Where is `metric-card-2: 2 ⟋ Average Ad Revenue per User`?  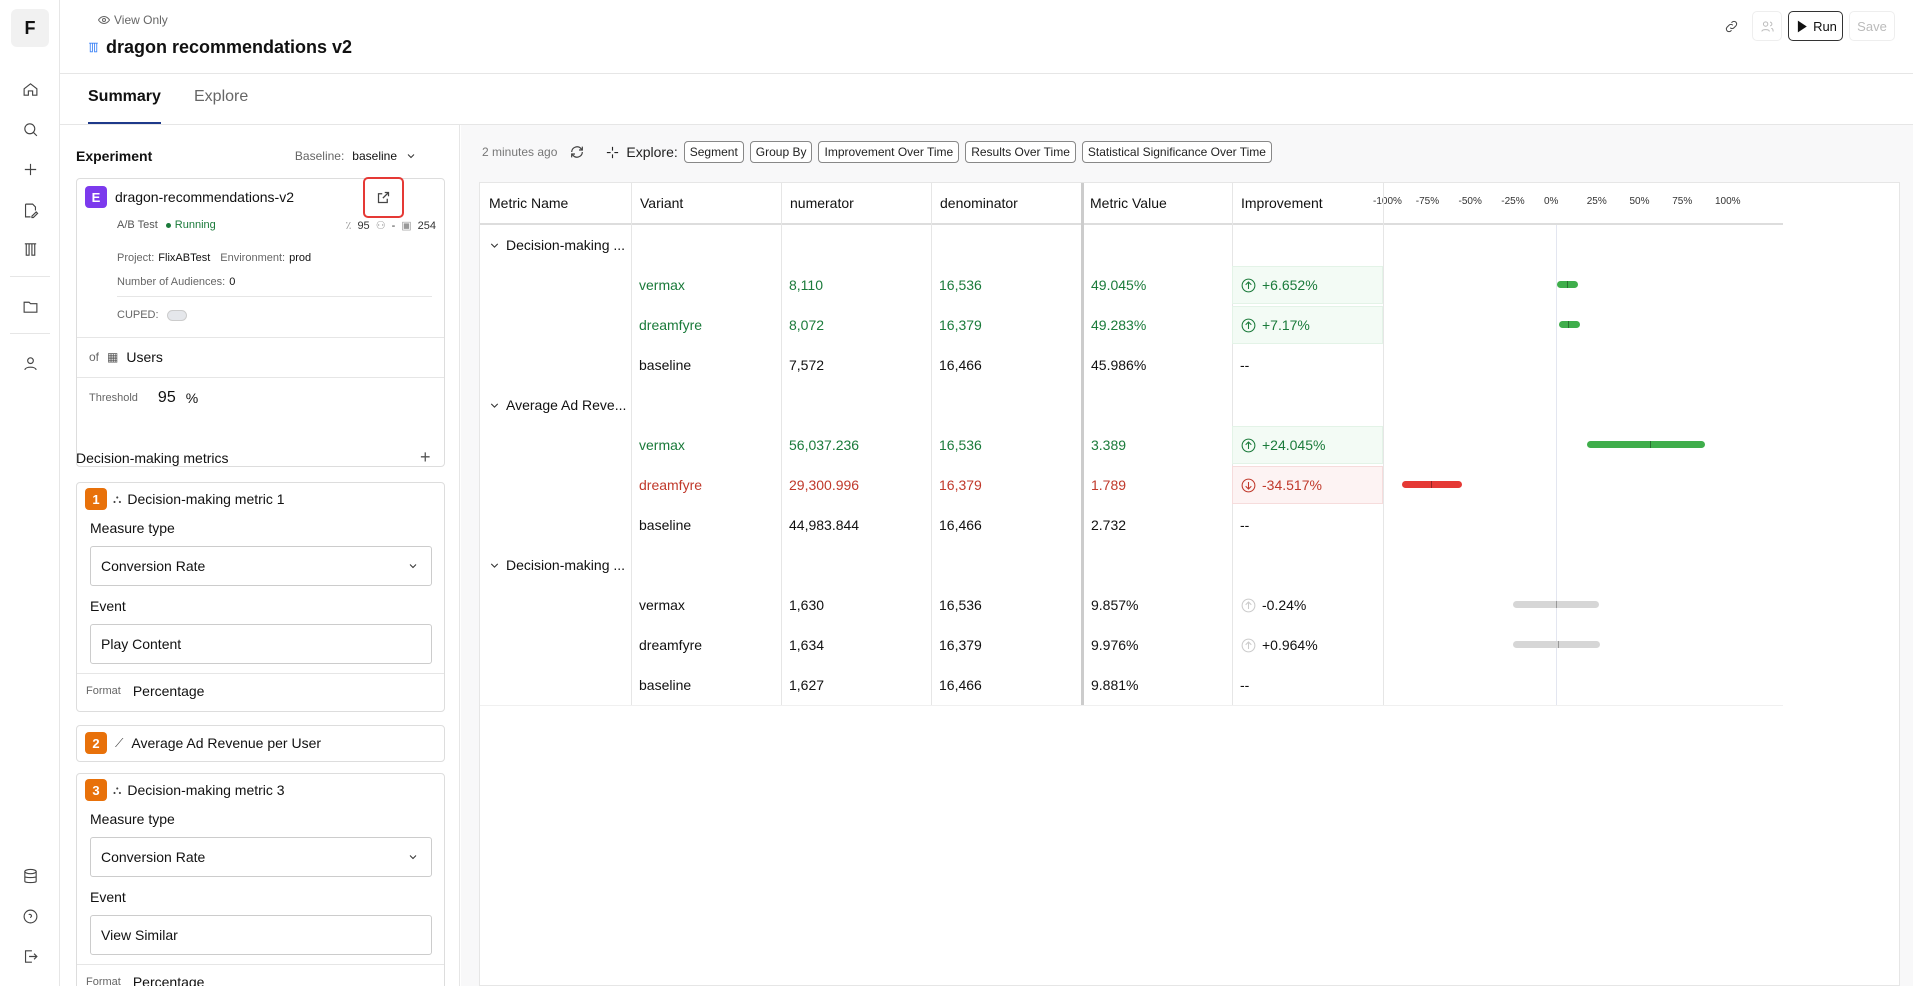
metric-card-2: 2 ⟋ Average Ad Revenue per User is located at coordinates (260, 743).